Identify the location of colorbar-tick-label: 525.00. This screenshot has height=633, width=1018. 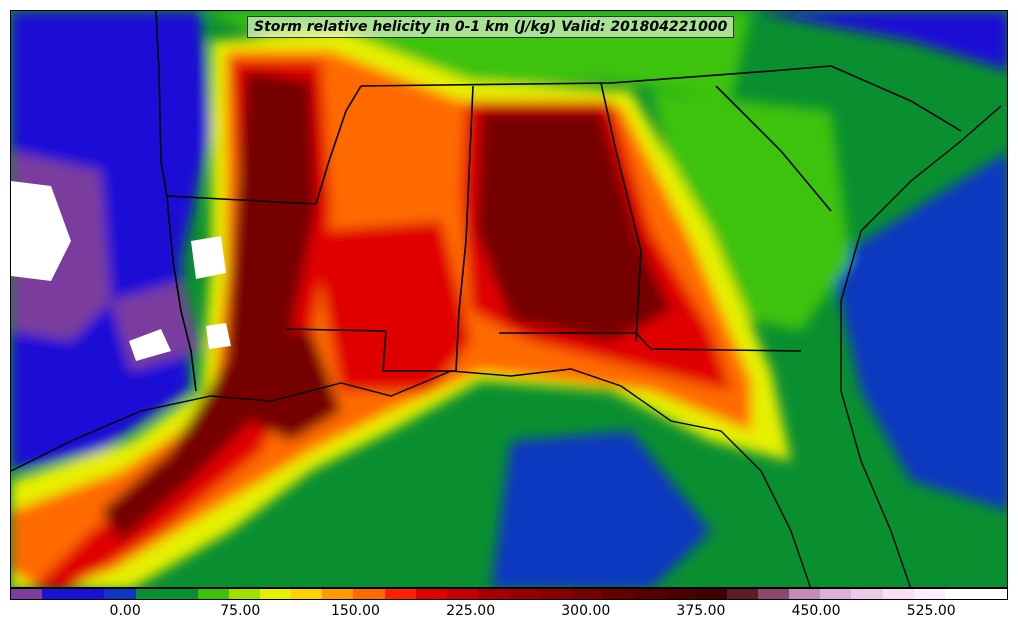
(931, 611).